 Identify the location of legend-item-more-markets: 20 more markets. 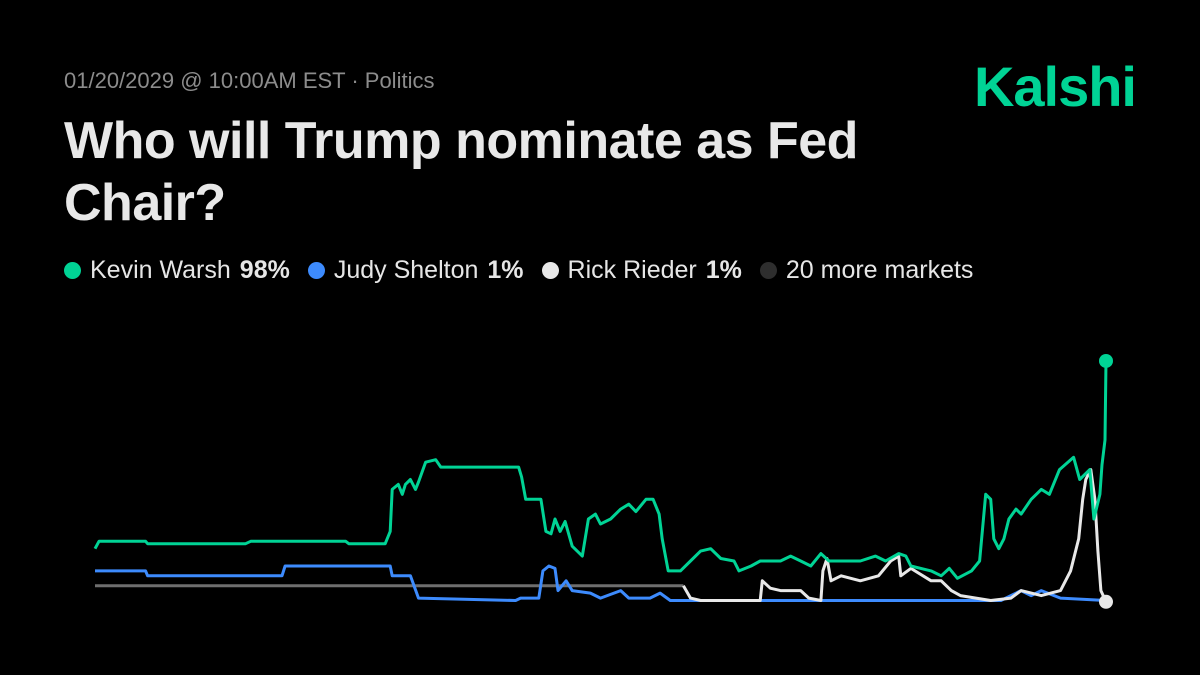
(866, 270).